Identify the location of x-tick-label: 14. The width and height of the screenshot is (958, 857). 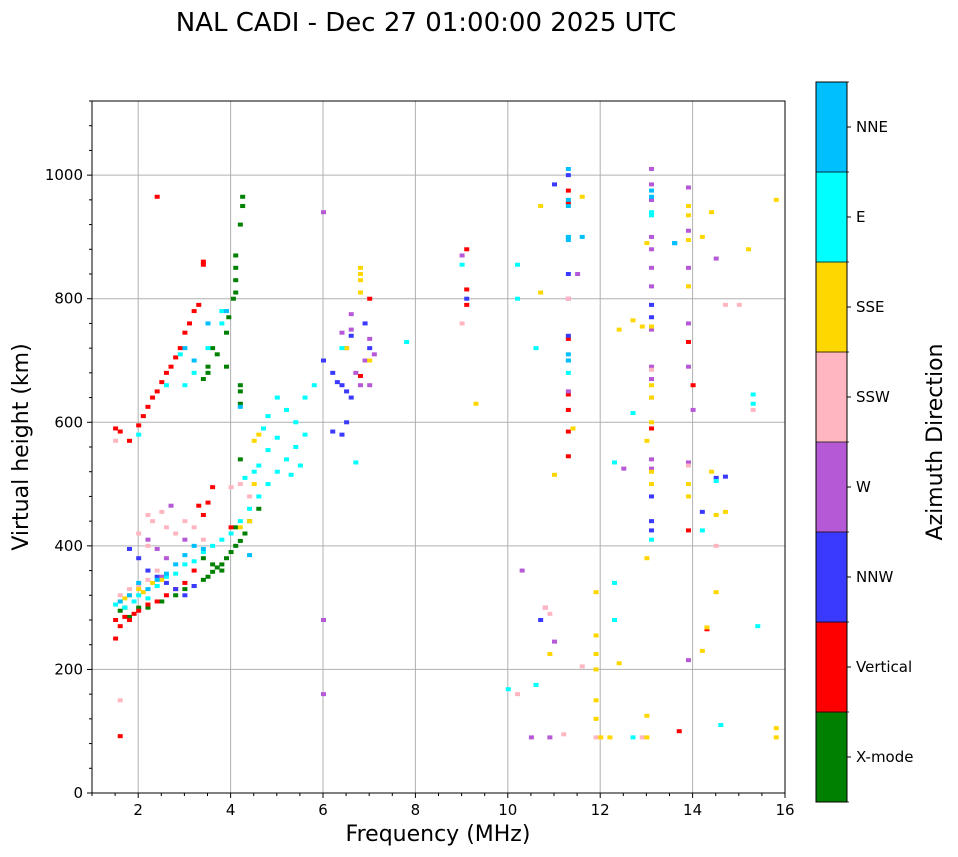
(692, 810).